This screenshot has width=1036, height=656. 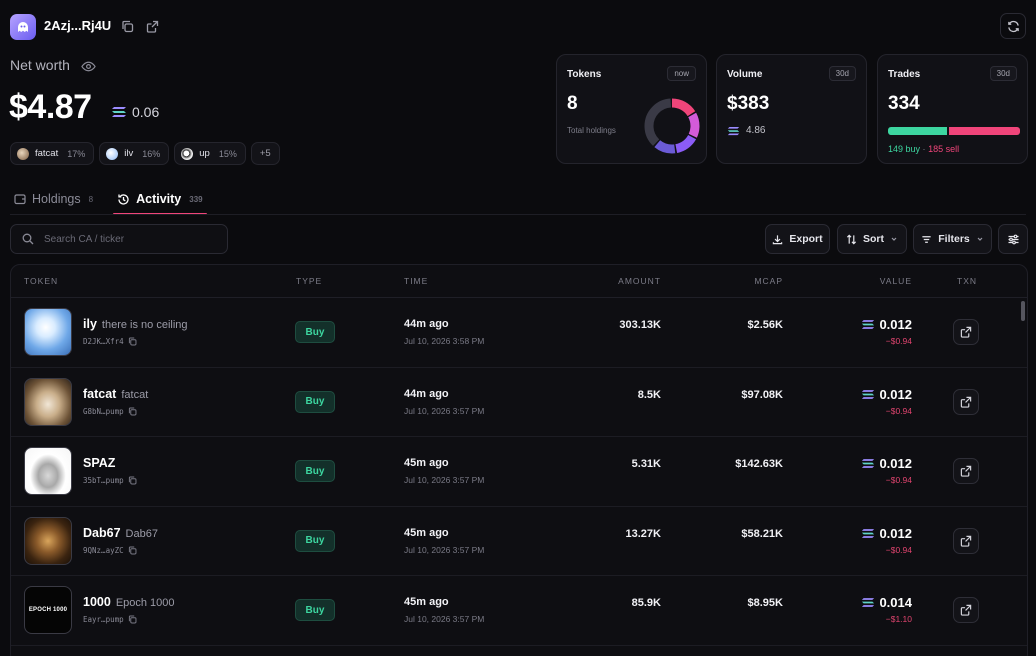 What do you see at coordinates (639, 281) in the screenshot?
I see `header-amount: AMOUNT` at bounding box center [639, 281].